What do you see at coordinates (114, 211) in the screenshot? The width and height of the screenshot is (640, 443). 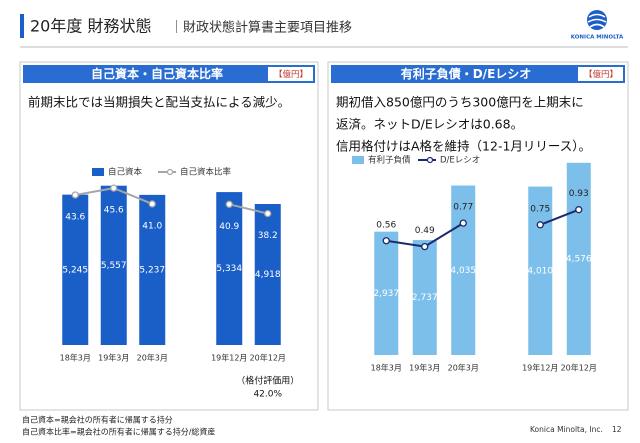 I see `line-value-label: 45.6` at bounding box center [114, 211].